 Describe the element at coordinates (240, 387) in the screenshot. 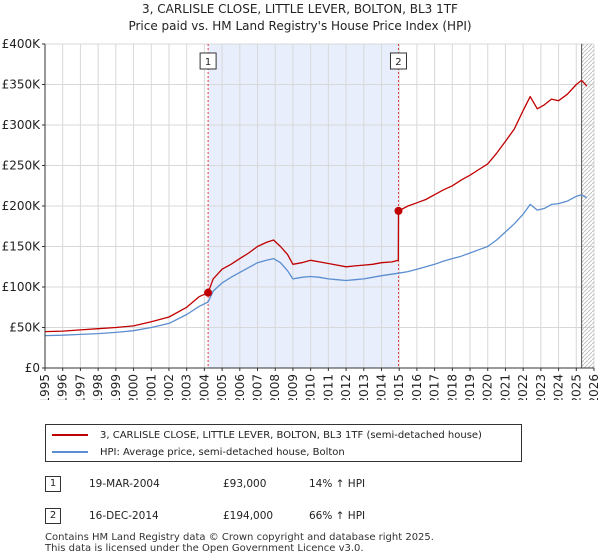

I see `x-tick-label: 2006` at that location.